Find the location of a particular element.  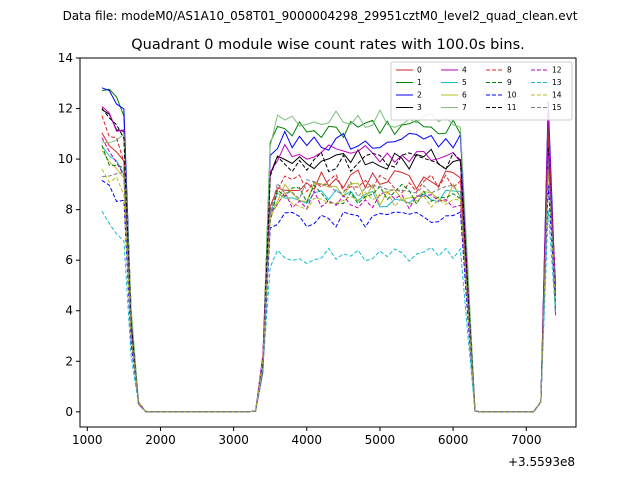

y-tick-label: 4 is located at coordinates (69, 311).